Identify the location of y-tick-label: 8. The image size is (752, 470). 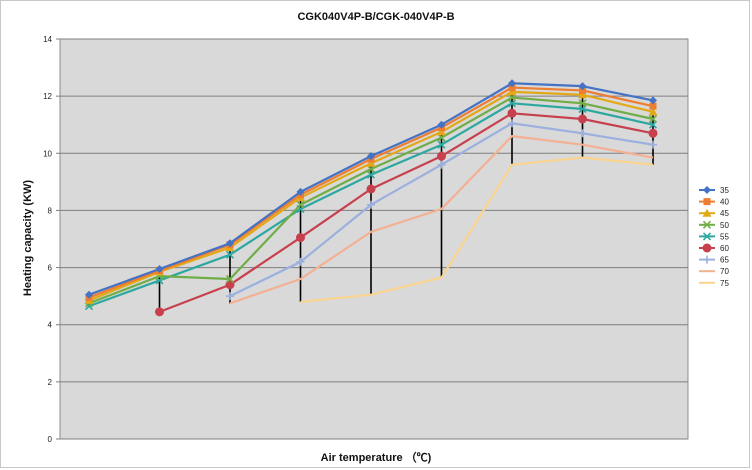
(50, 210).